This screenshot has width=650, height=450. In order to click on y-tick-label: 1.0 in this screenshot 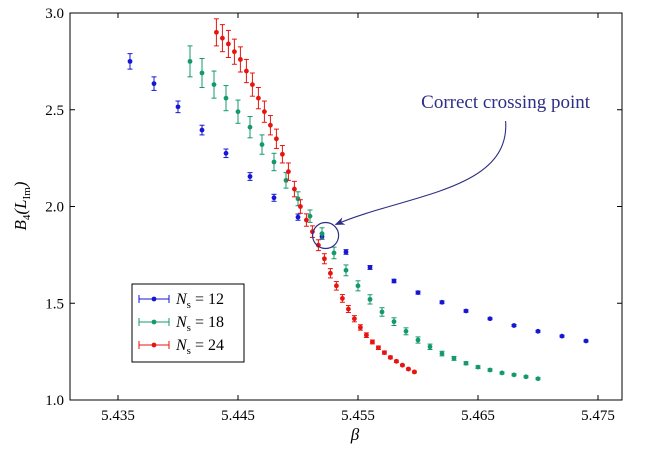, I will do `click(54, 401)`.